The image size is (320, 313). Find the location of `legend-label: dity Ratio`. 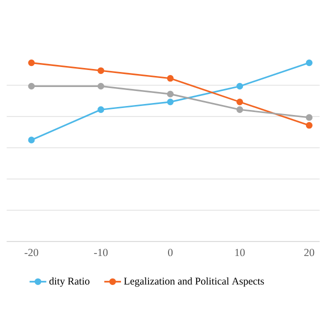

legend-label: dity Ratio is located at coordinates (69, 282).